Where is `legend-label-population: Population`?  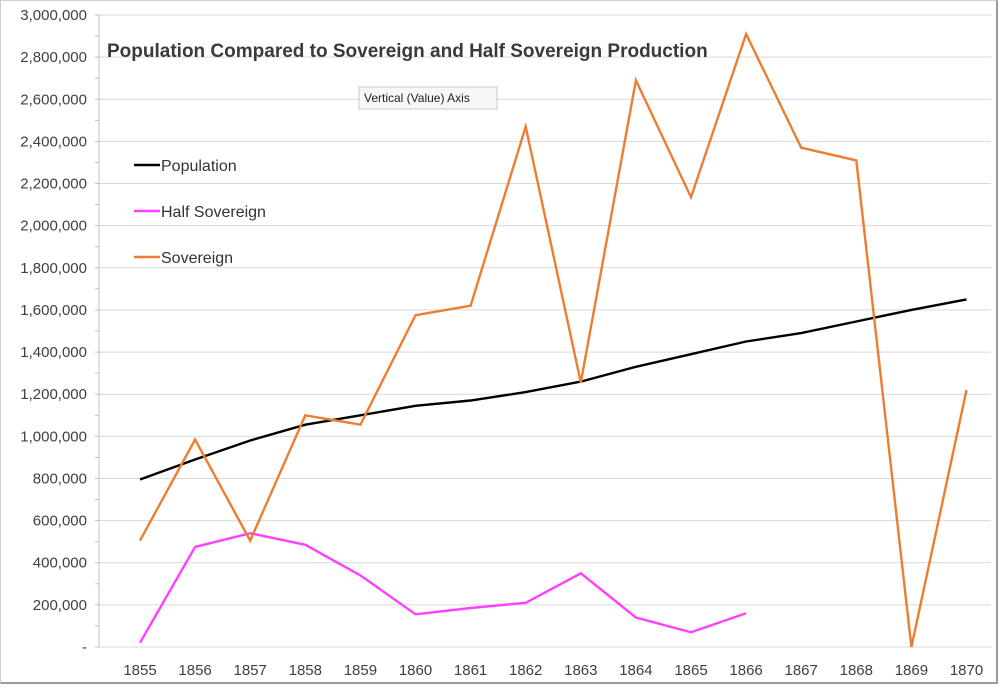 legend-label-population: Population is located at coordinates (199, 166).